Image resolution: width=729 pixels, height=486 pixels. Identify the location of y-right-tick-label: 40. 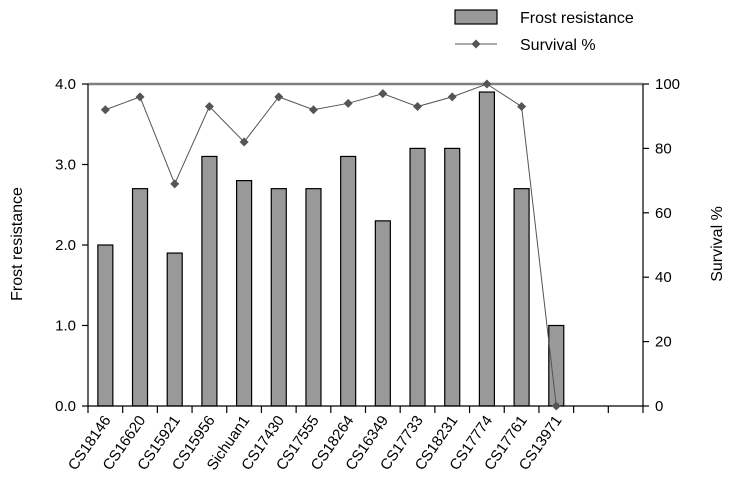
(663, 277).